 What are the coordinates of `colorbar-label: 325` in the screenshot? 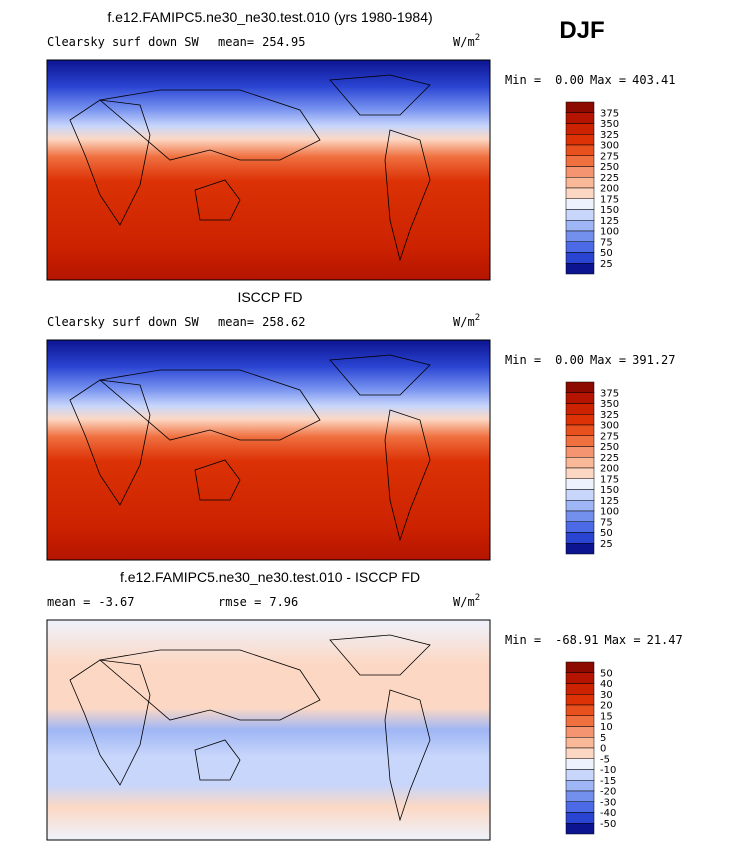 It's located at (609, 415).